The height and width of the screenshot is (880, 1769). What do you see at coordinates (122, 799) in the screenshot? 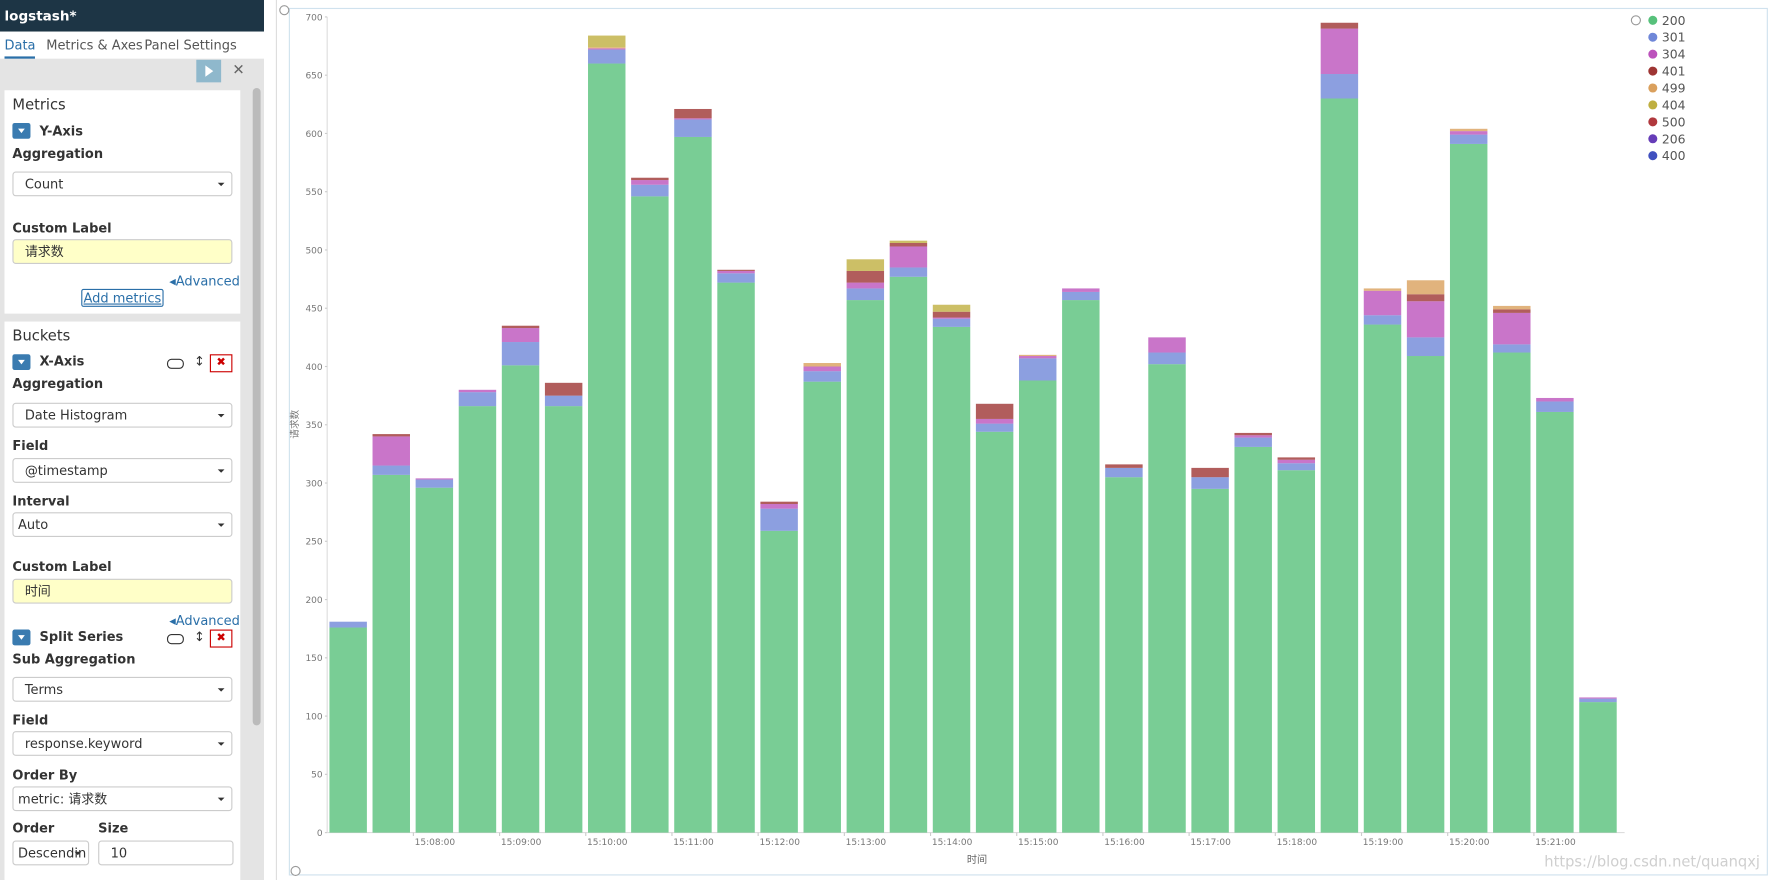
I see `select: metric: 请求数` at bounding box center [122, 799].